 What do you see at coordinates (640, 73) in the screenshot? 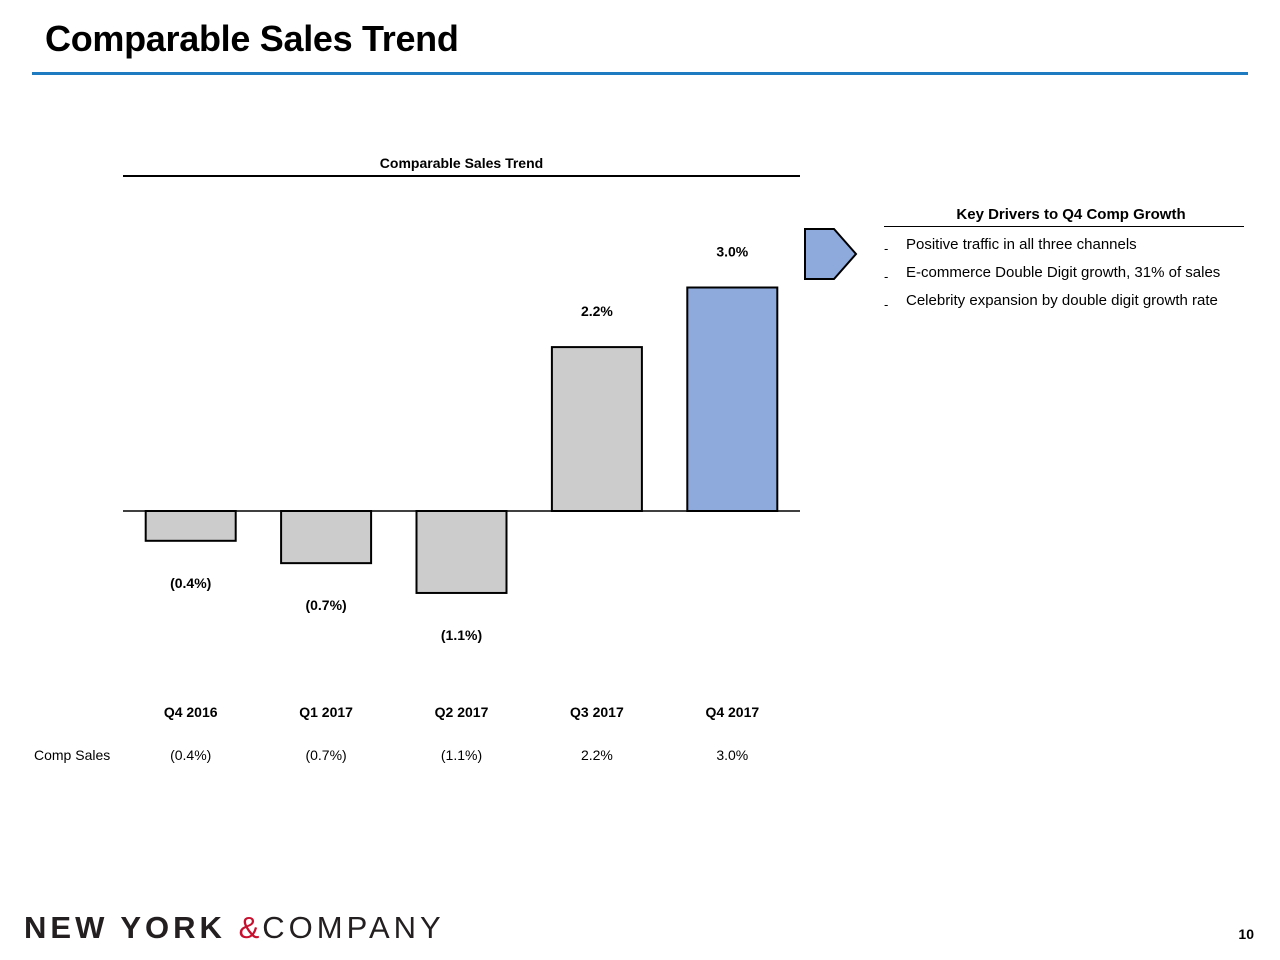
I see `title-rule` at bounding box center [640, 73].